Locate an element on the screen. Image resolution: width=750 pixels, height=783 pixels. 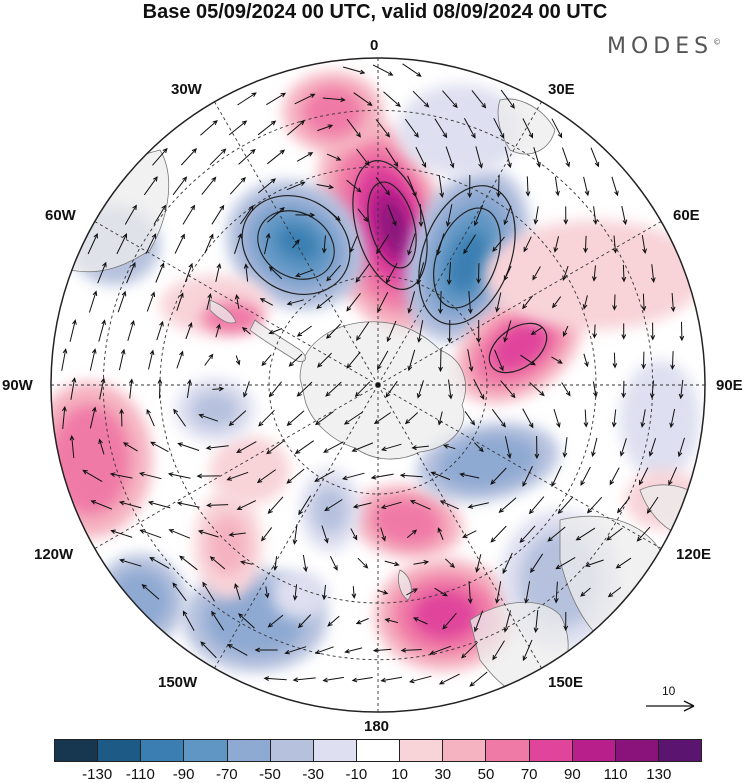
longitude-label-120e: 120E is located at coordinates (694, 554).